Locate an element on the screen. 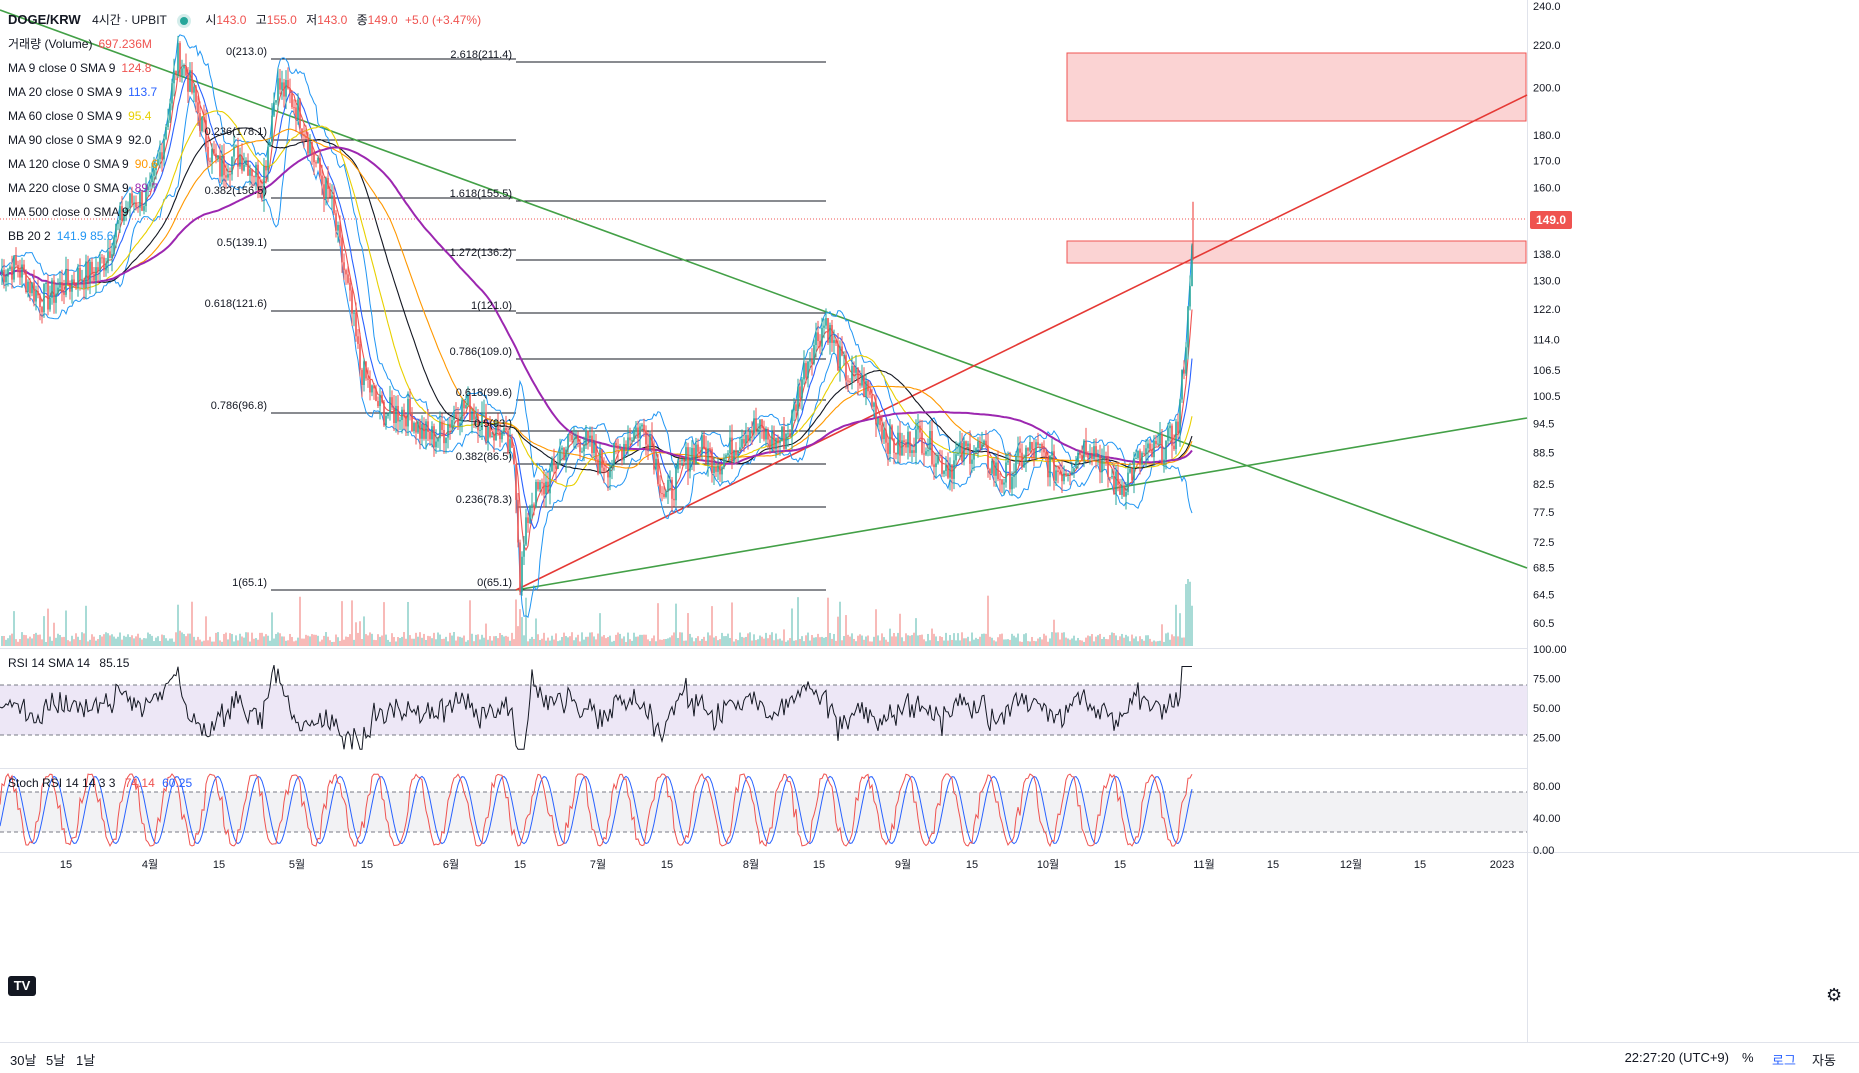 This screenshot has width=1859, height=1073. time-tick-label: 15 is located at coordinates (219, 865).